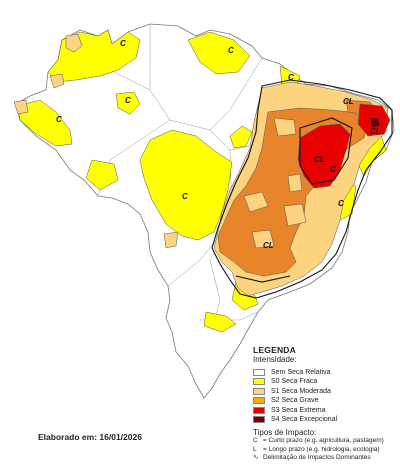 The image size is (400, 464). Describe the element at coordinates (256, 457) in the screenshot. I see `impact-symbol: ∿` at that location.